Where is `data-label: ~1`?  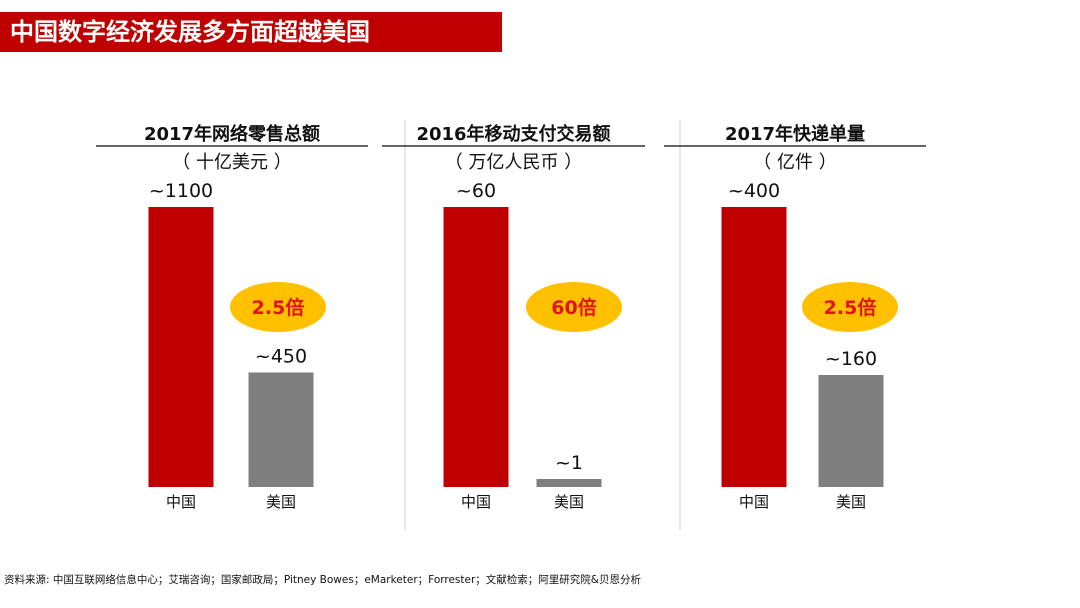
data-label: ~1 is located at coordinates (569, 463).